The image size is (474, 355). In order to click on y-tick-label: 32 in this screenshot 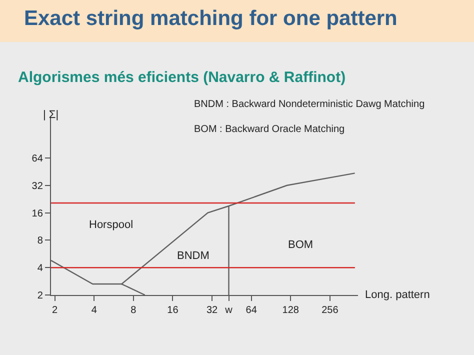, I will do `click(38, 186)`.